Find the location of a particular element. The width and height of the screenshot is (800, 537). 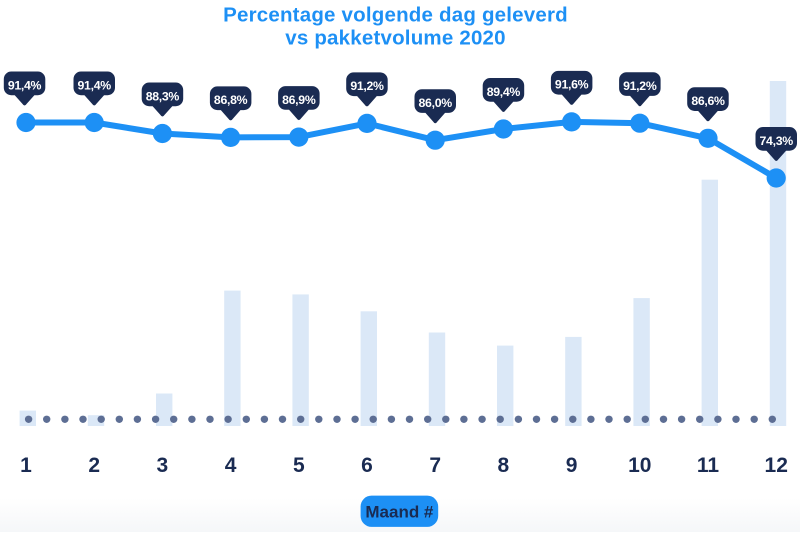

svg-text: 1 is located at coordinates (26, 465).